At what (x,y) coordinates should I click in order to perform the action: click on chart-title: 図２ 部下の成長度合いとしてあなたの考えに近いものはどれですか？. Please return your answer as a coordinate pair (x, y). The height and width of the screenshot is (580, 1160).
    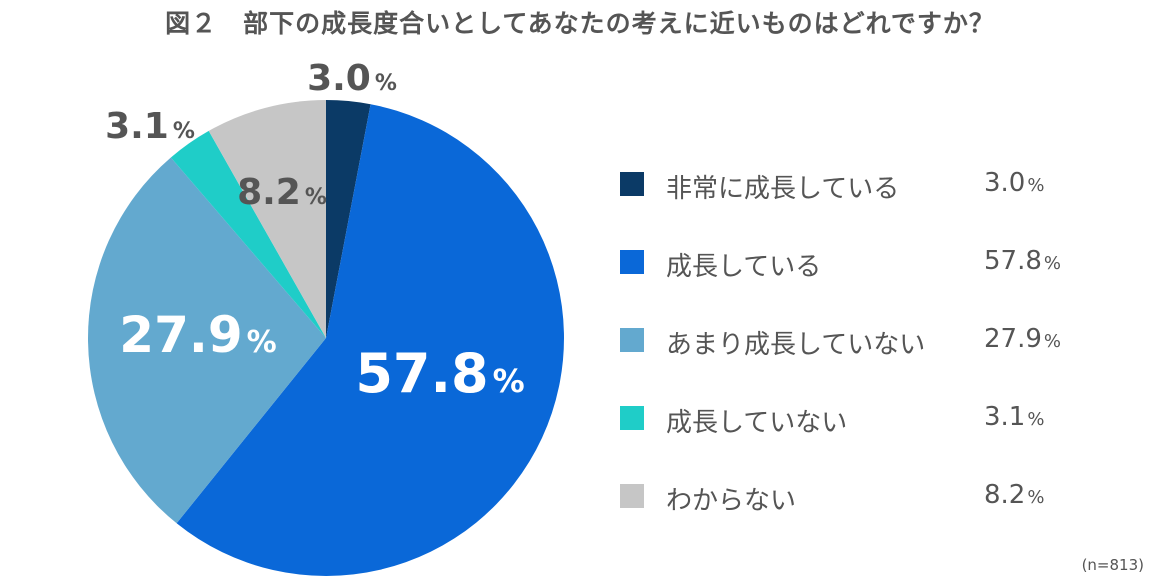
    Looking at the image, I should click on (580, 23).